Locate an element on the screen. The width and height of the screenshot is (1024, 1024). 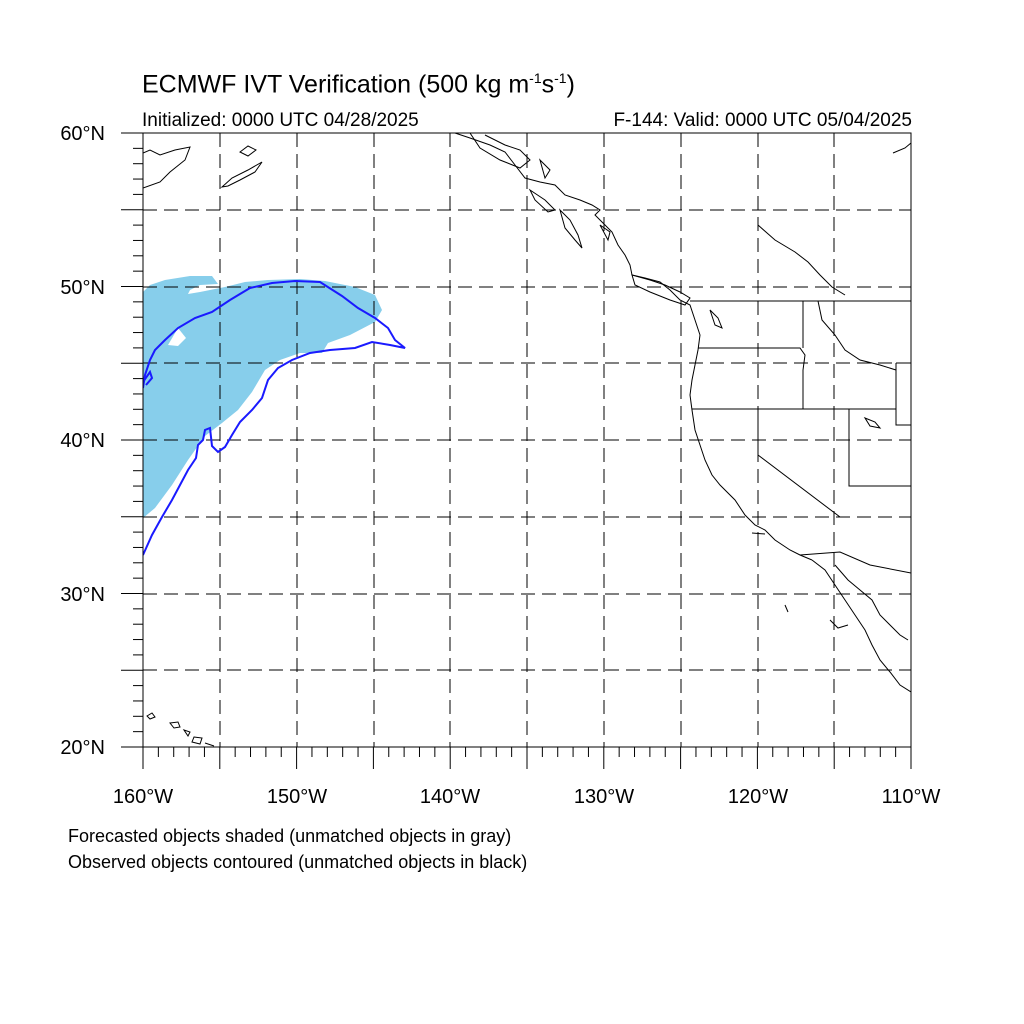
lat-label-60n: 60°N is located at coordinates (82, 134).